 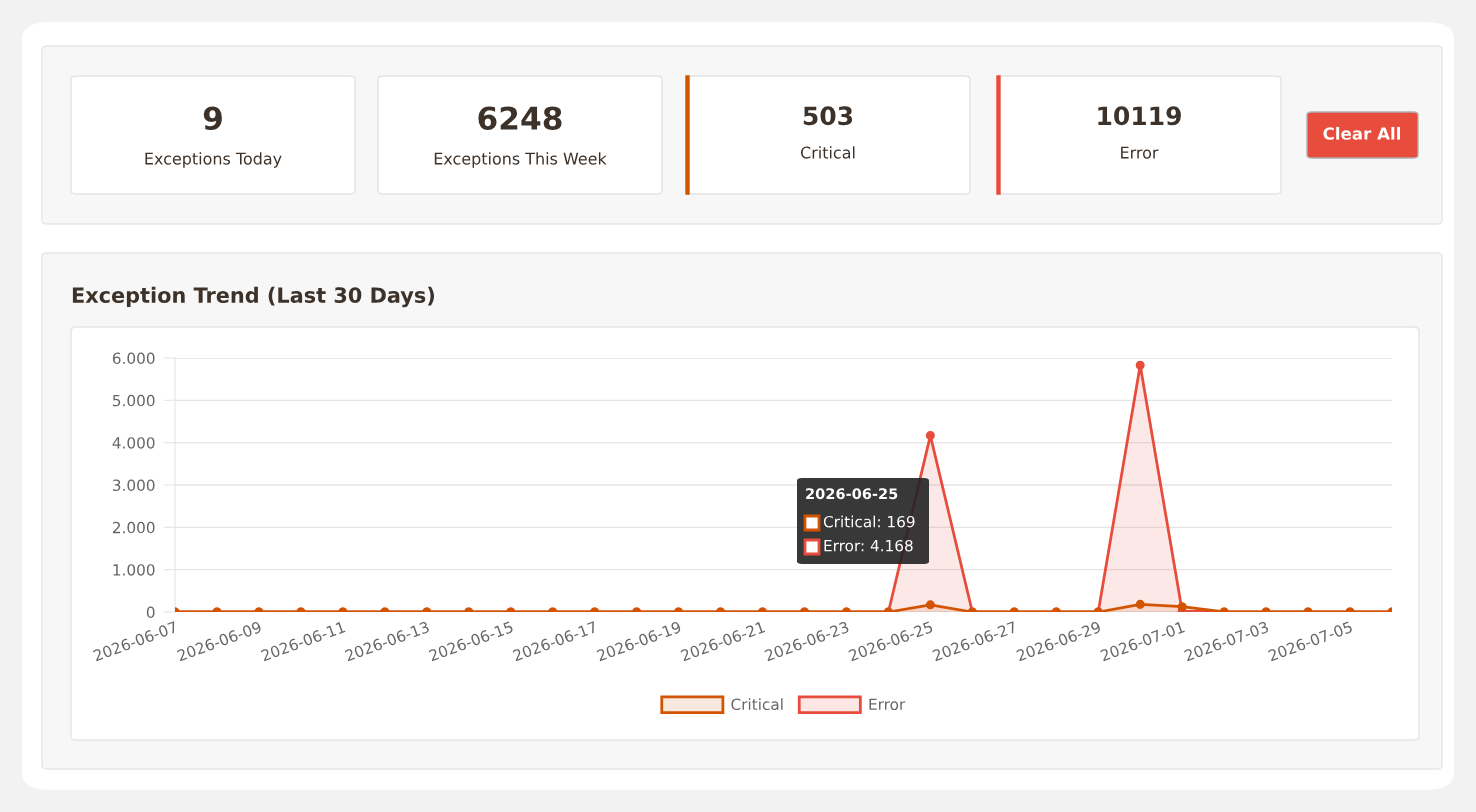 I want to click on text: Exceptions This Week, so click(x=520, y=160).